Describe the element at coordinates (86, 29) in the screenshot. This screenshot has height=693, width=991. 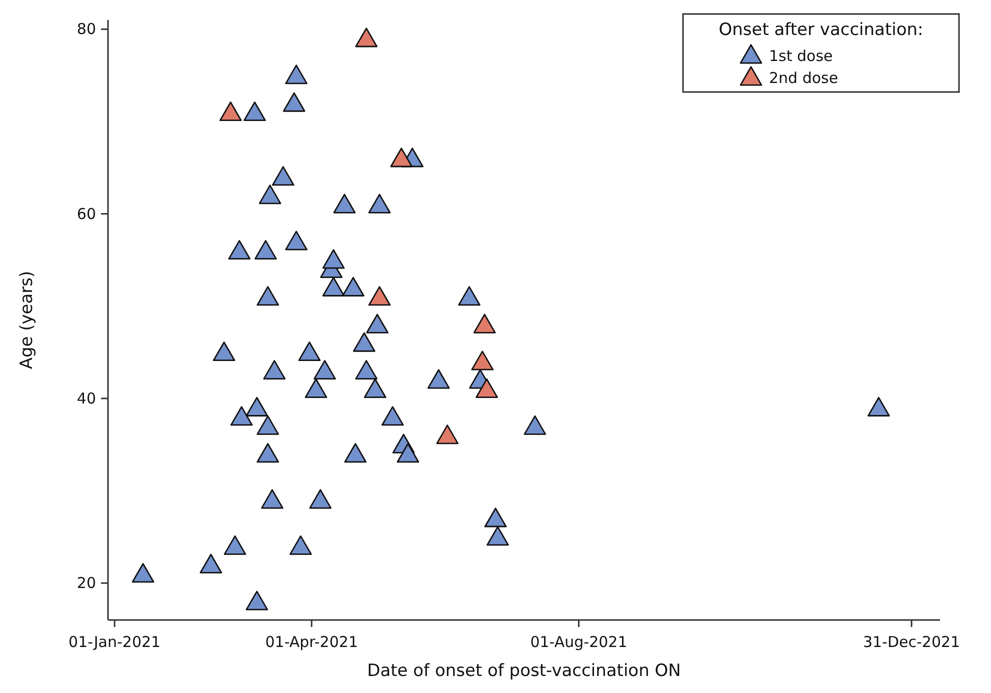
I see `y-tick-label: 80` at that location.